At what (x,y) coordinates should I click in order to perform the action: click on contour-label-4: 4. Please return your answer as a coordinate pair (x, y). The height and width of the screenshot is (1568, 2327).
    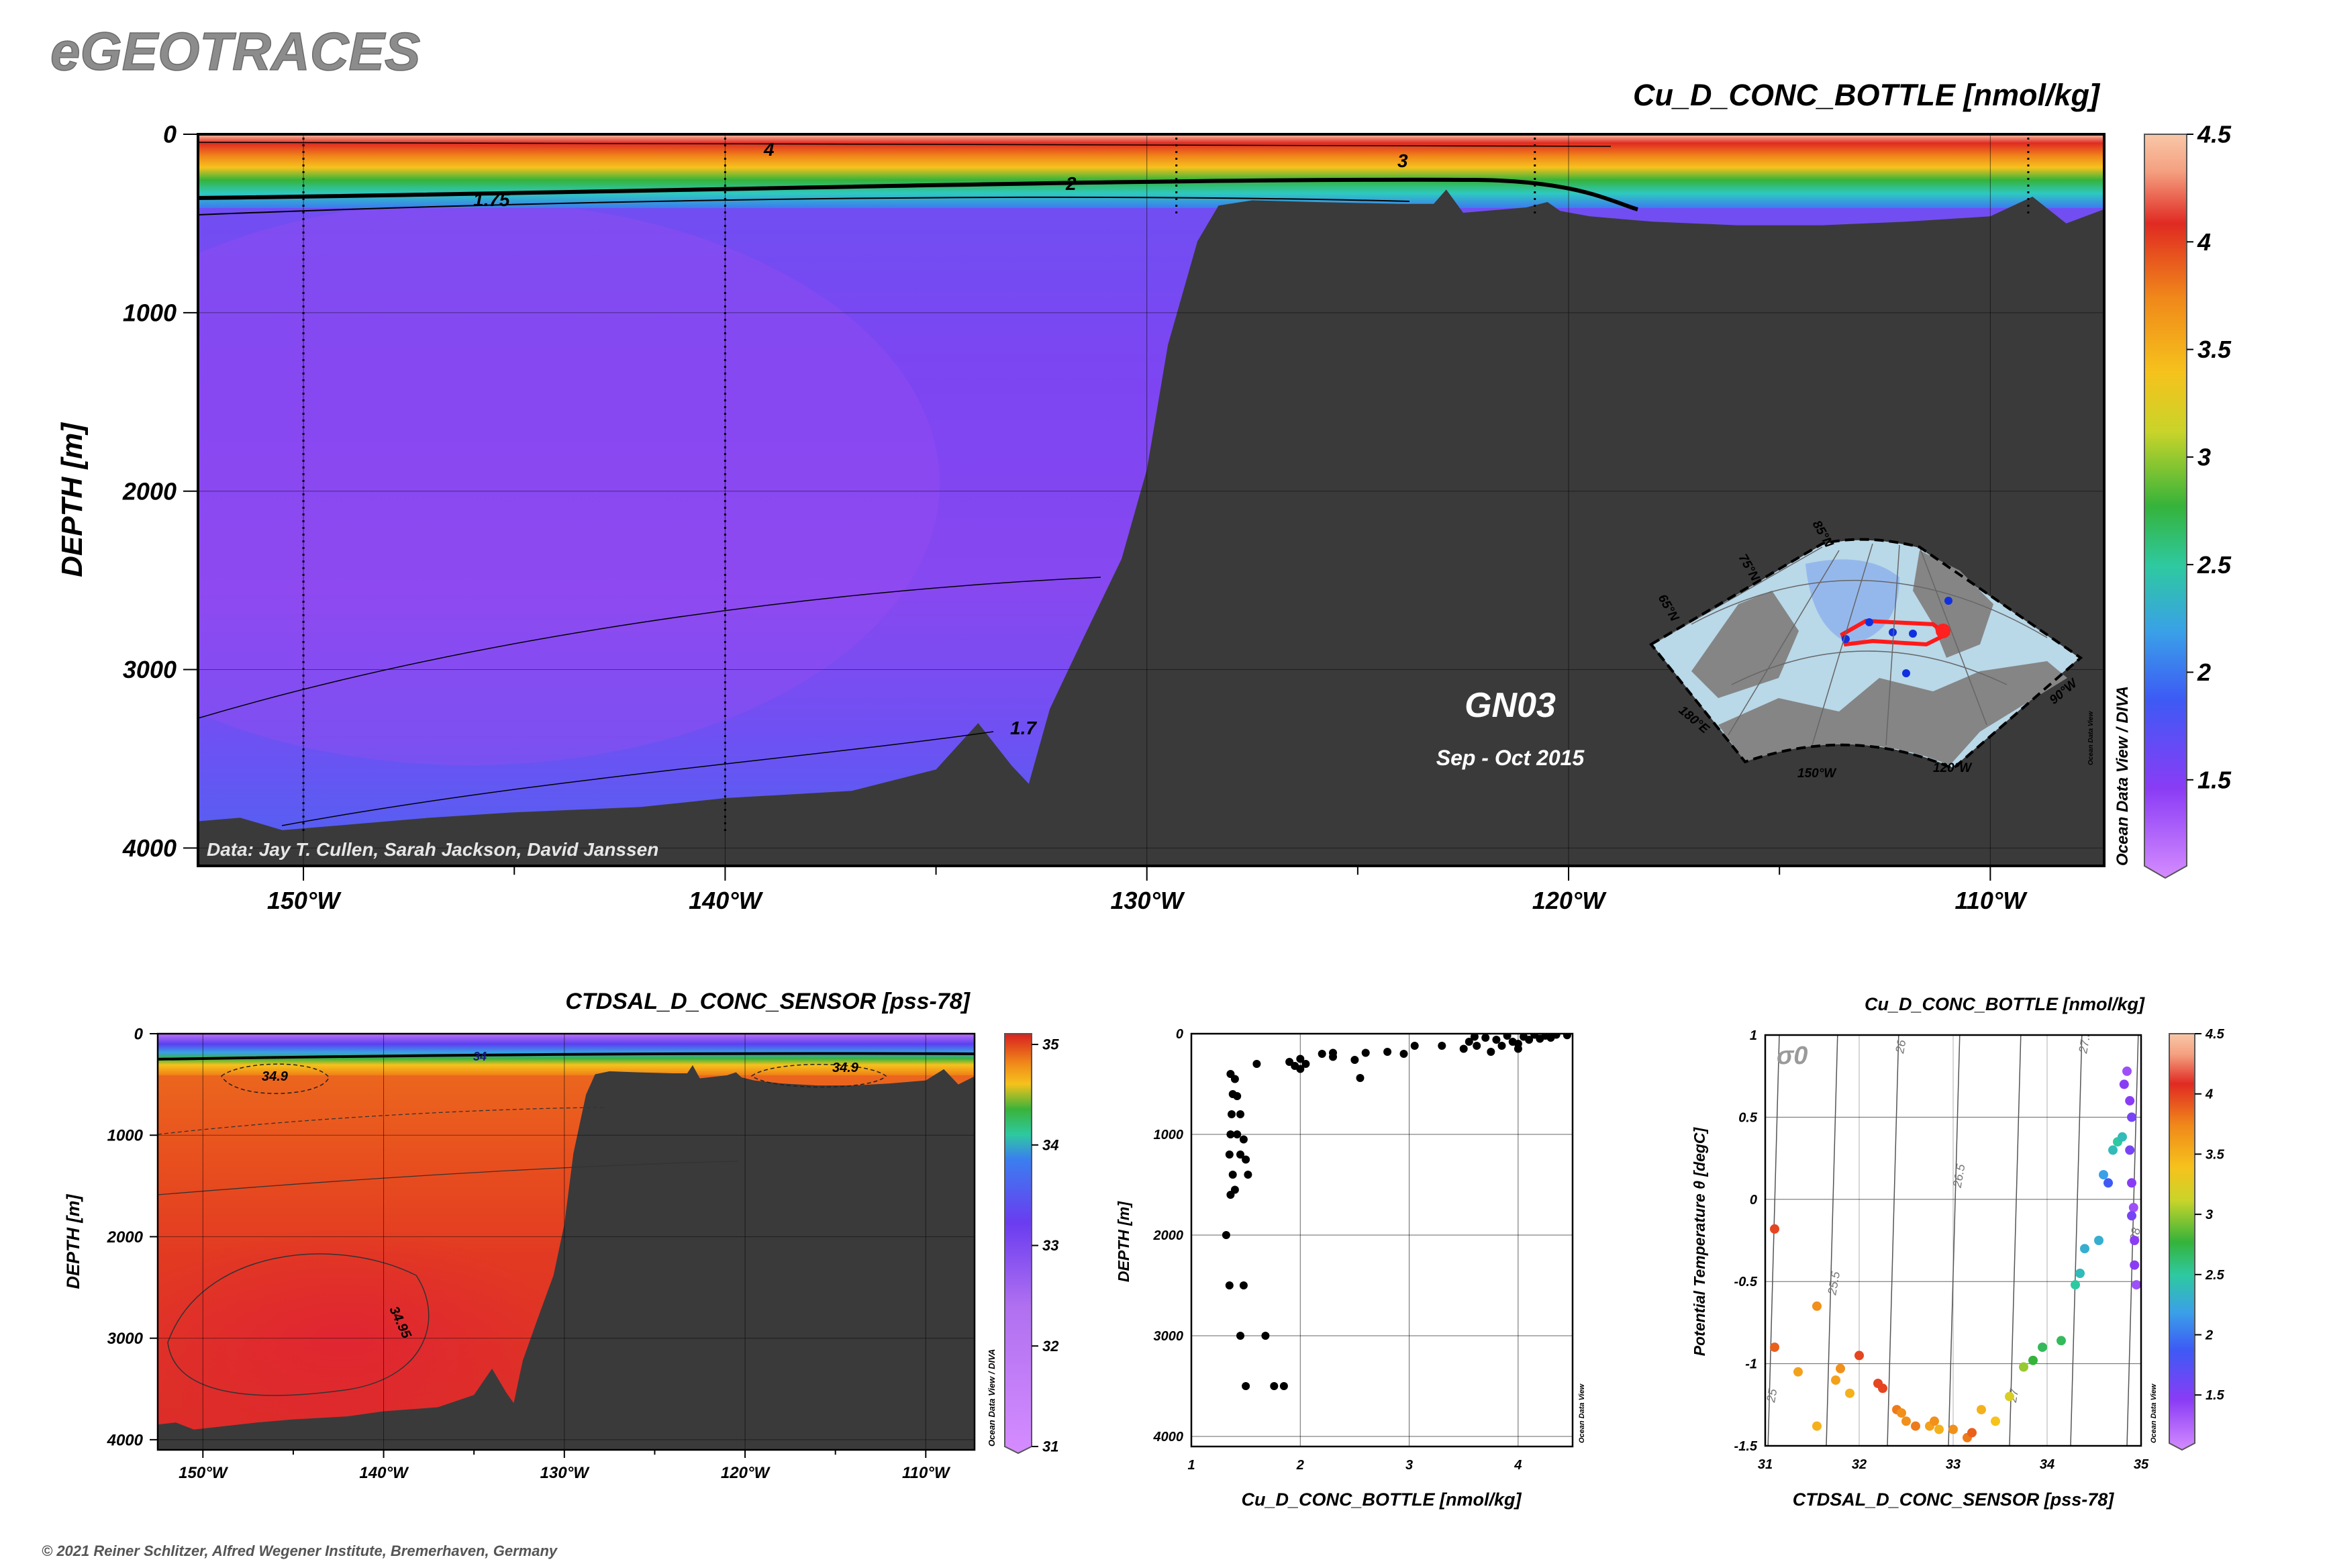
    Looking at the image, I should click on (769, 149).